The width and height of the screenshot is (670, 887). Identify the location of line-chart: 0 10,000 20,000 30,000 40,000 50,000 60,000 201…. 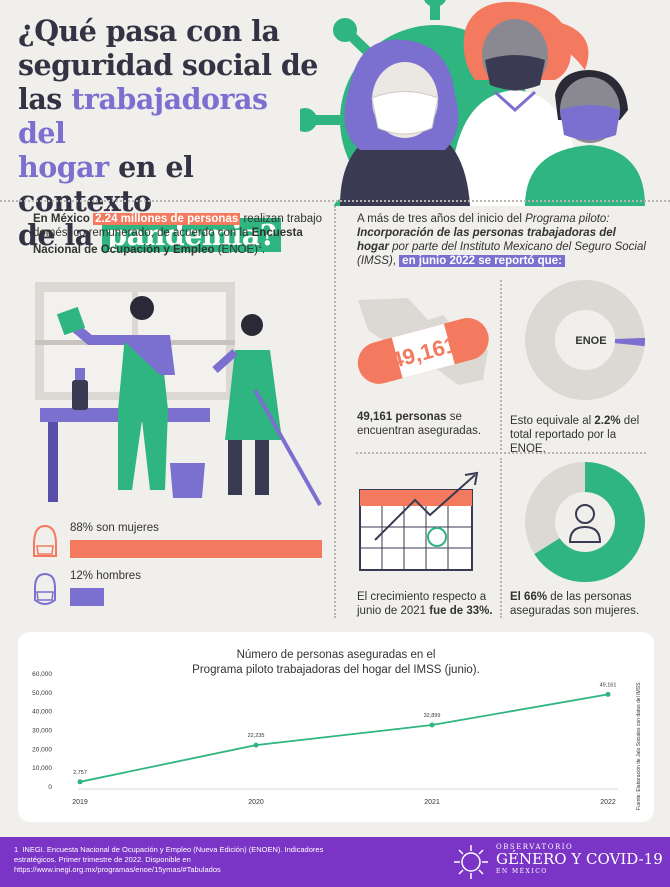
(325, 738).